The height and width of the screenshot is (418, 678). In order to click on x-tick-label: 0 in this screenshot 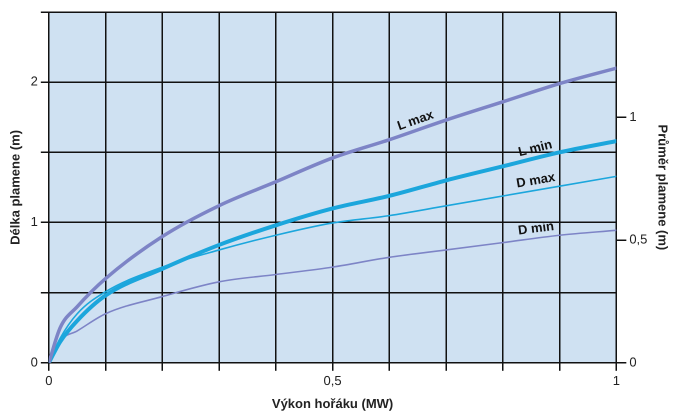, I will do `click(48, 380)`.